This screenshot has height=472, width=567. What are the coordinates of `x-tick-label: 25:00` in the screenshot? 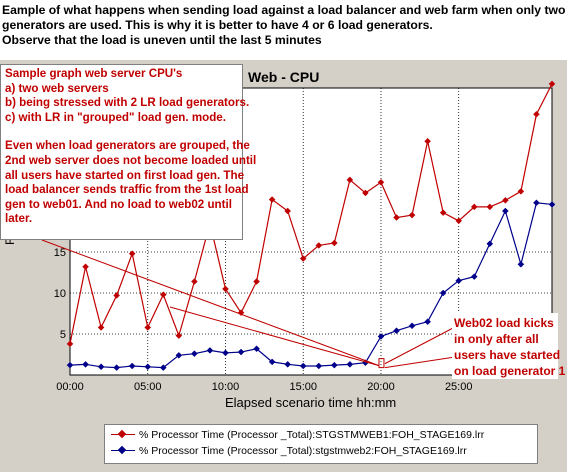 It's located at (459, 387).